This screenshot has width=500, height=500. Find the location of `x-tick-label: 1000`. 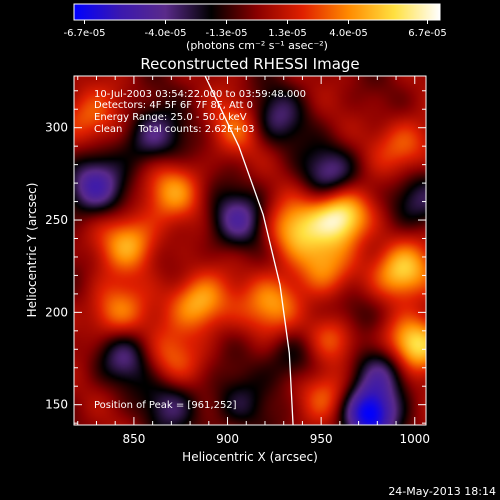

x-tick-label: 1000 is located at coordinates (414, 439).